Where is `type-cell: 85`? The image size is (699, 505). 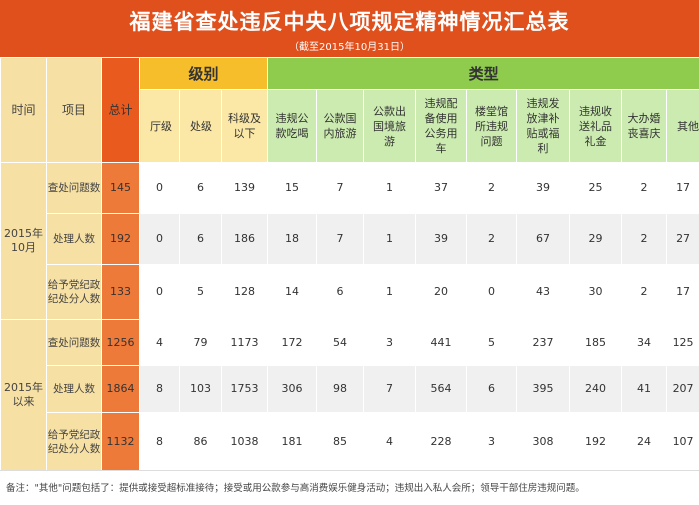 type-cell: 85 is located at coordinates (340, 442).